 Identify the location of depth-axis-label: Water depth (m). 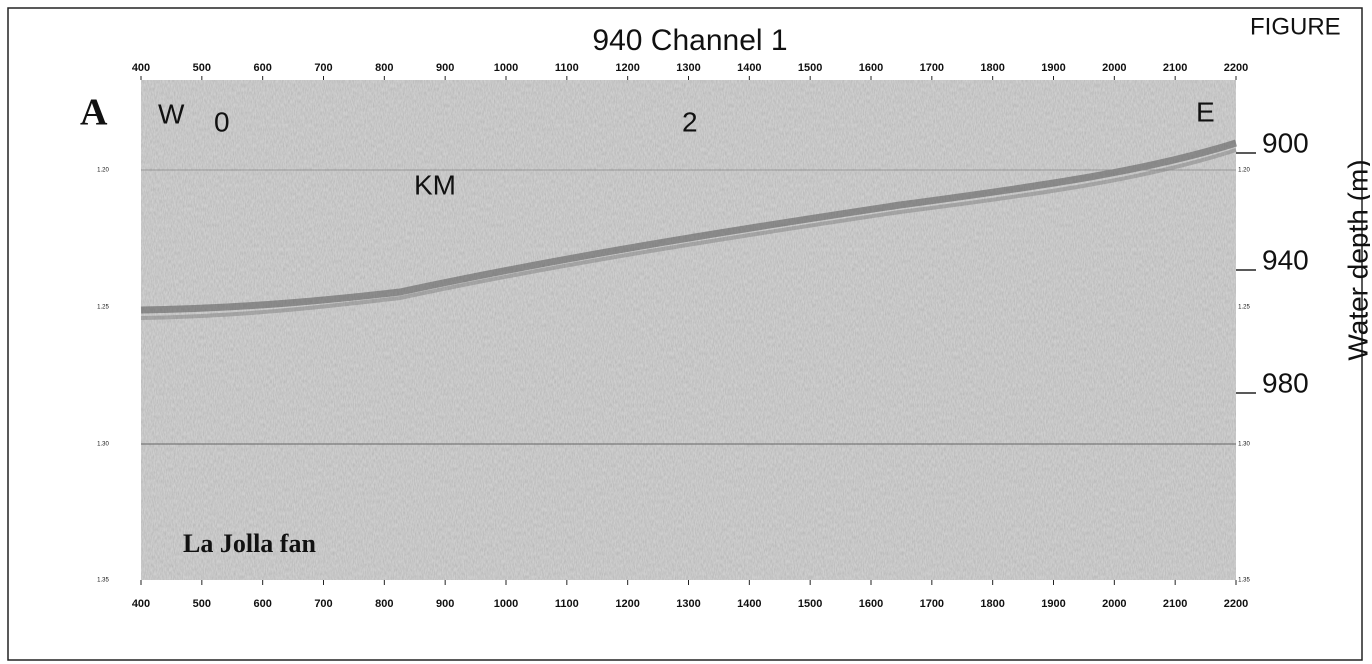
(1357, 259).